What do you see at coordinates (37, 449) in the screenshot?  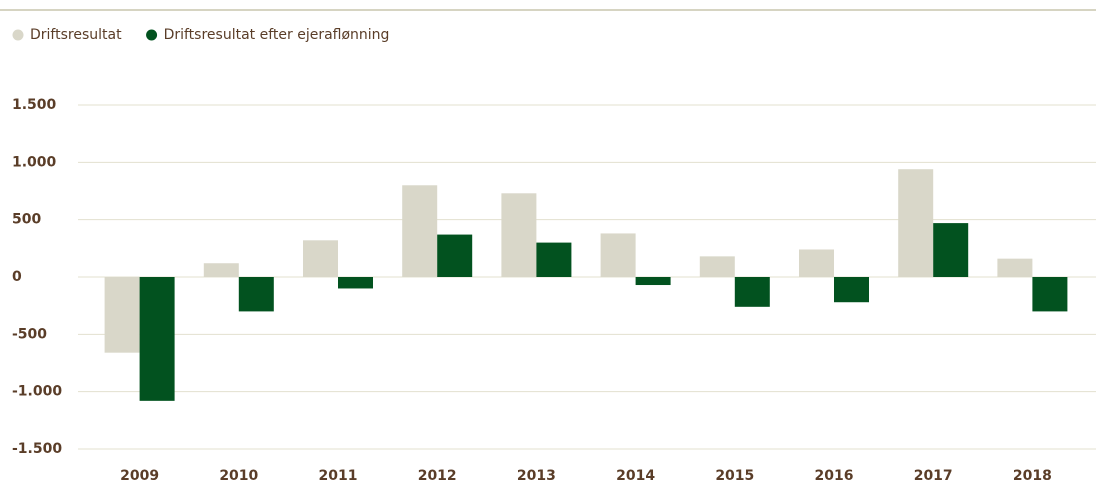 I see `y-tick-label: -1.500` at bounding box center [37, 449].